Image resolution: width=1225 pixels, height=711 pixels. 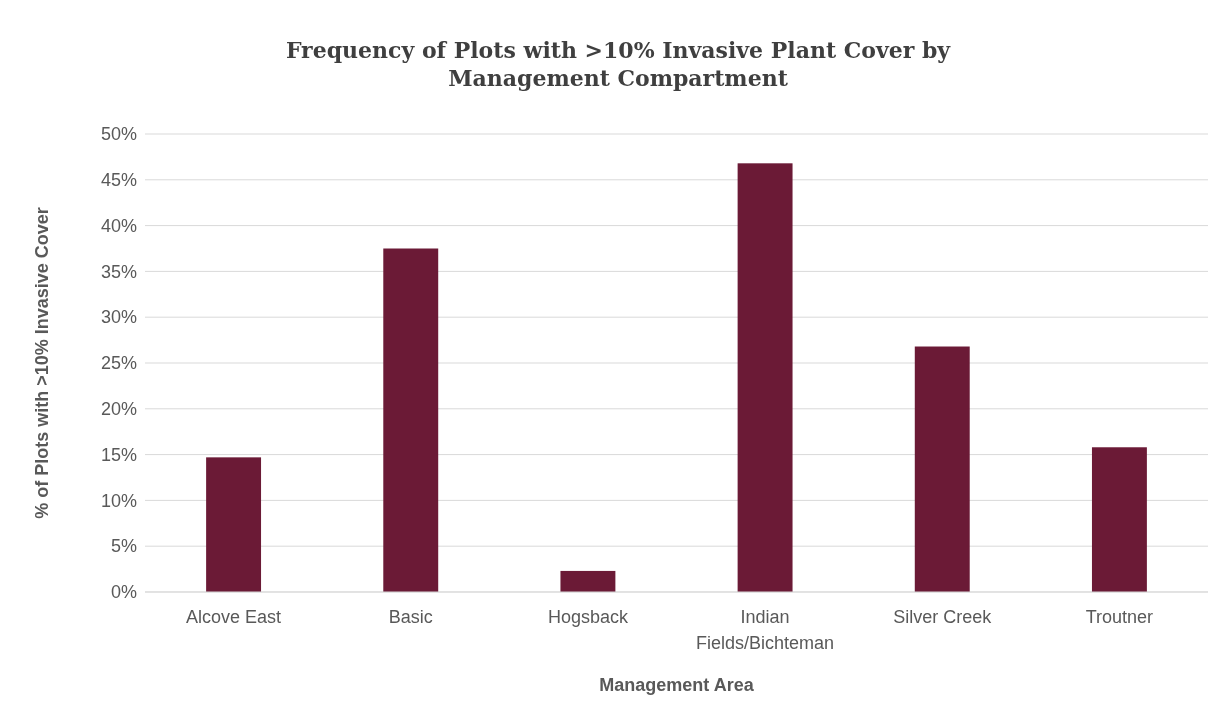 I want to click on y-tick-label: 50%, so click(x=118, y=134).